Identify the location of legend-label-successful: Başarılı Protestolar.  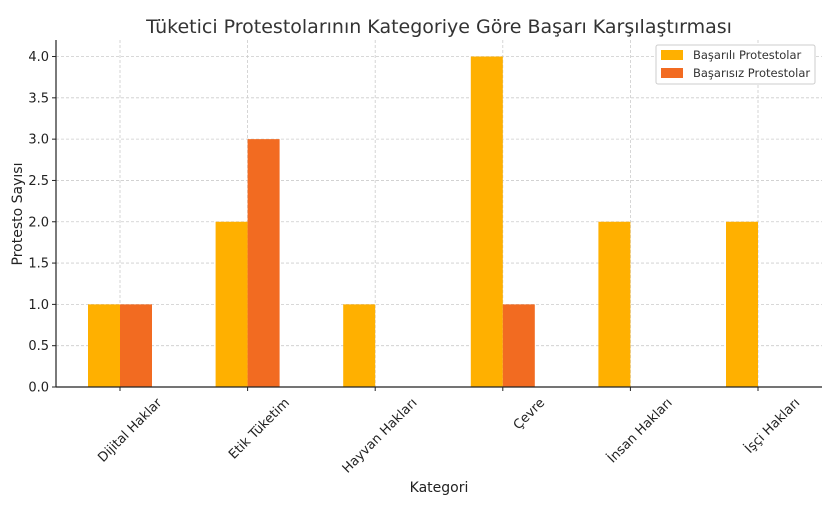
(747, 55).